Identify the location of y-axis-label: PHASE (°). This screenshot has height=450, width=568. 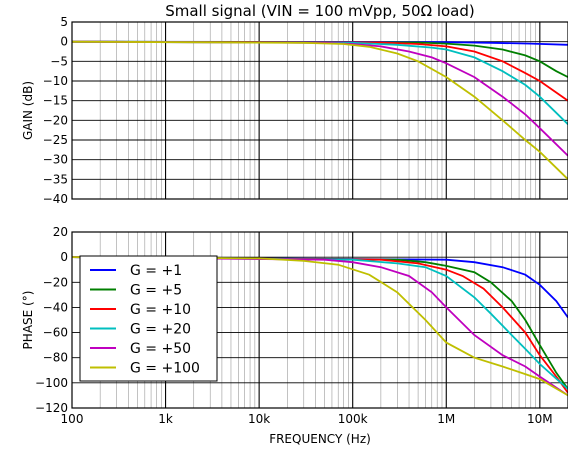
(28, 320).